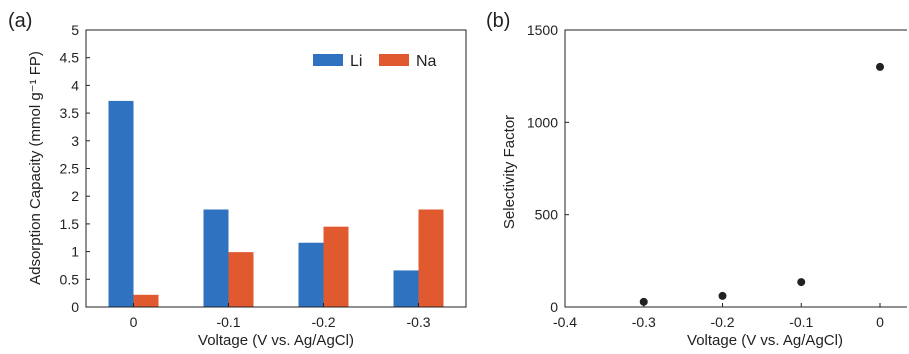 Image resolution: width=909 pixels, height=354 pixels. What do you see at coordinates (323, 322) in the screenshot?
I see `x-tick-label-a-2: -0.2` at bounding box center [323, 322].